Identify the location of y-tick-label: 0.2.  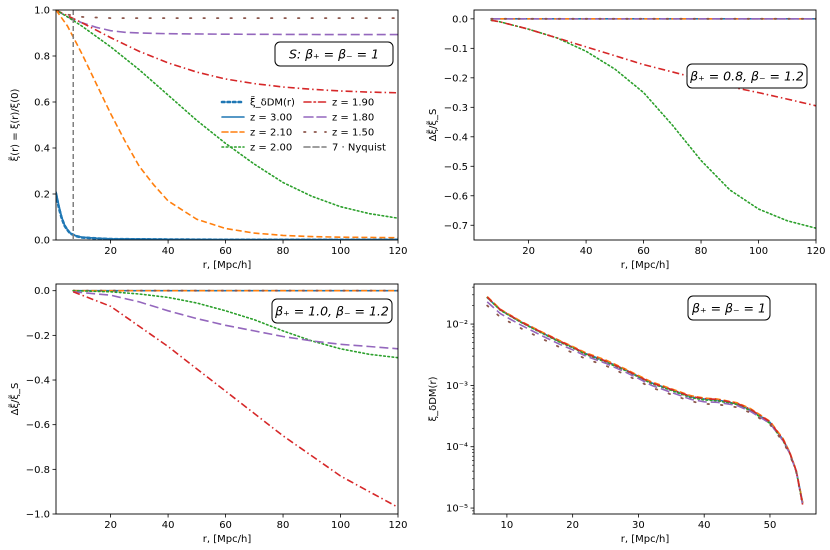
(42, 195).